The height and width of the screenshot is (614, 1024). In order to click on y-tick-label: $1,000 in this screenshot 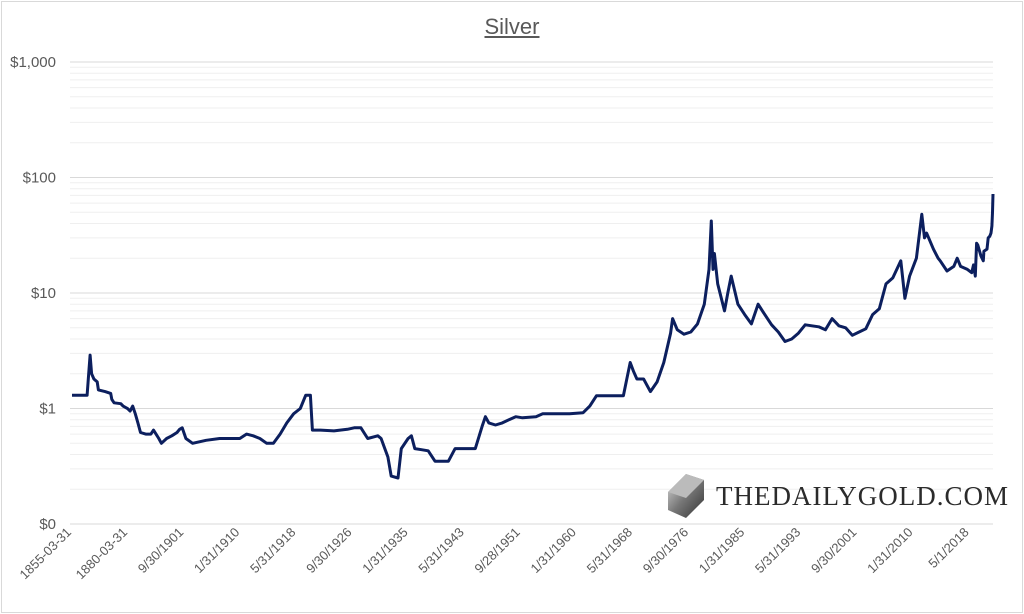, I will do `click(33, 62)`.